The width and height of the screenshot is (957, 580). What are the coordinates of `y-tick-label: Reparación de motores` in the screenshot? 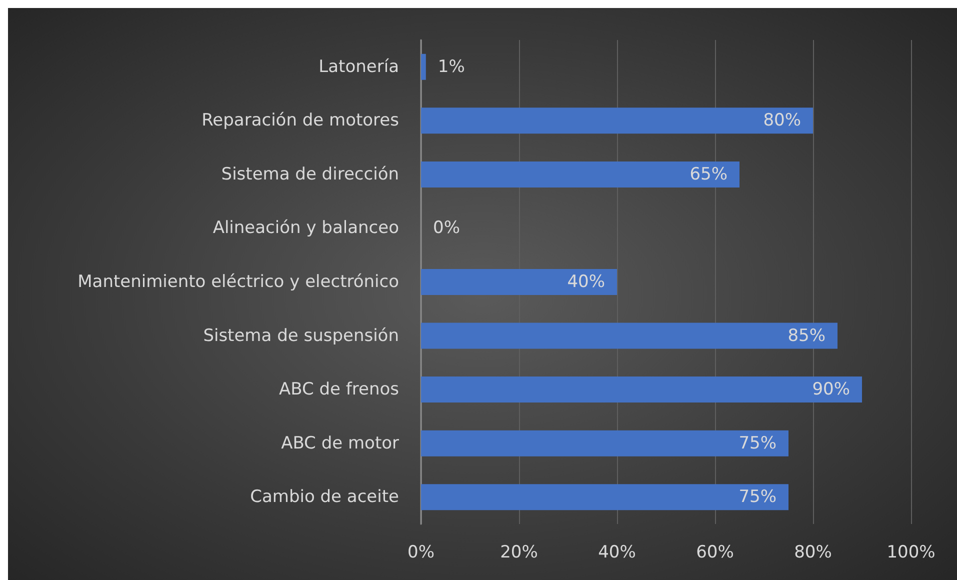 It's located at (301, 120).